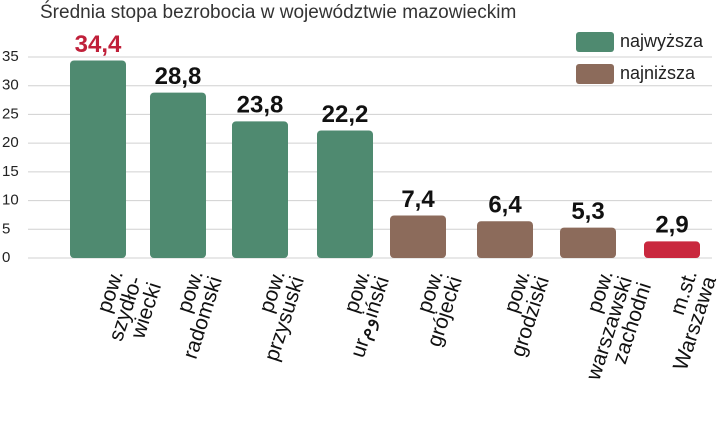 The image size is (720, 431). What do you see at coordinates (10, 85) in the screenshot?
I see `y-tick-label: 30` at bounding box center [10, 85].